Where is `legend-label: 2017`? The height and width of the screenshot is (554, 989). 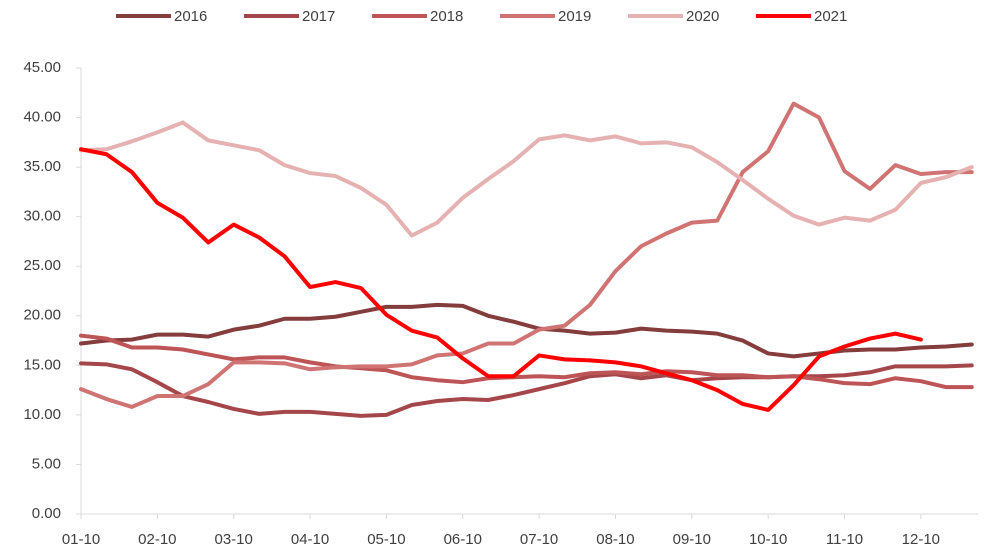 legend-label: 2017 is located at coordinates (318, 16).